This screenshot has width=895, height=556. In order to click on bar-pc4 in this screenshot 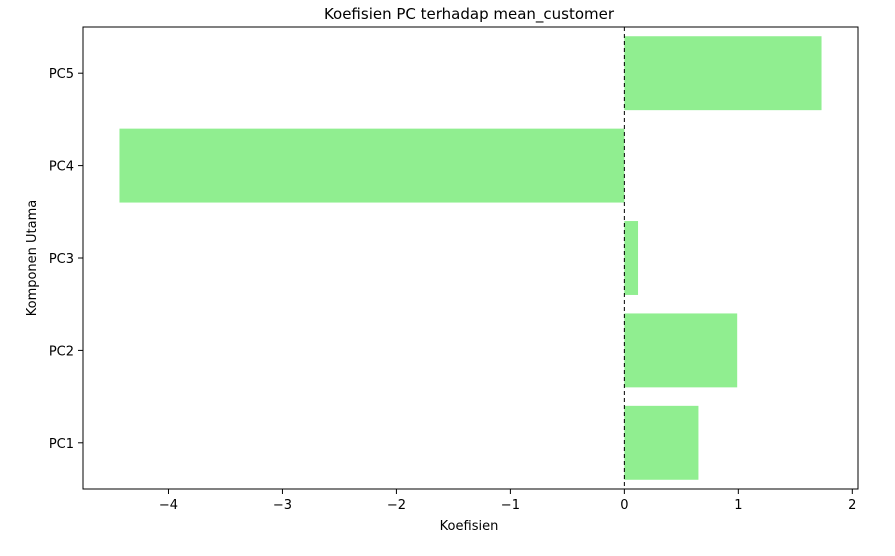, I will do `click(372, 165)`.